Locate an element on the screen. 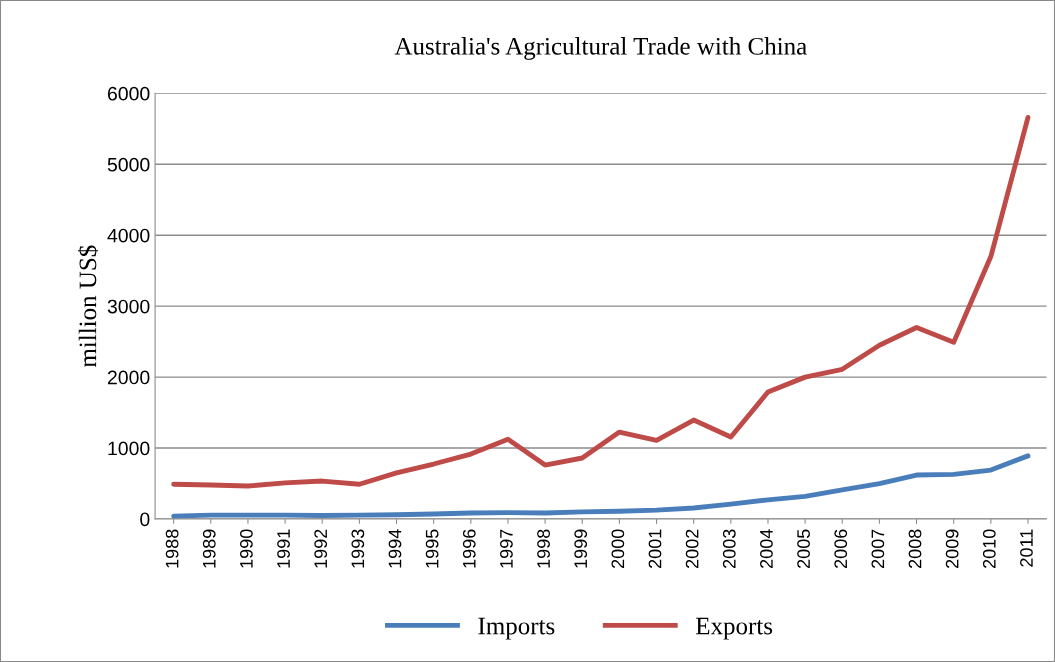 The width and height of the screenshot is (1055, 662). x-tick-label: 2006 is located at coordinates (841, 548).